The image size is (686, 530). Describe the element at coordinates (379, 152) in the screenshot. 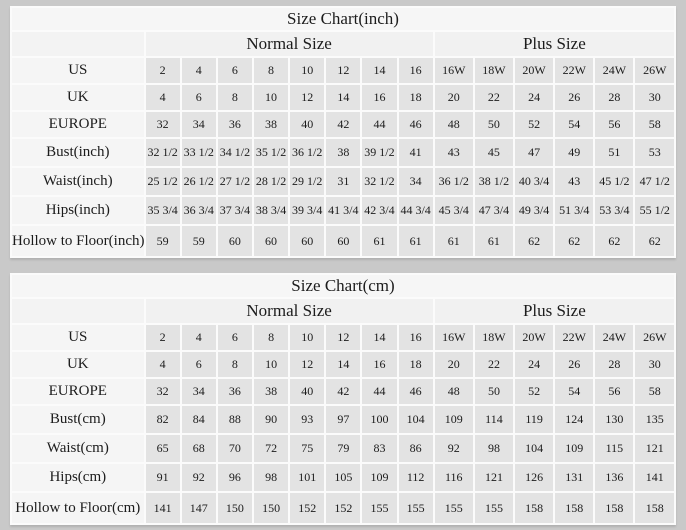

I see `size-cell: 39 1/2` at that location.